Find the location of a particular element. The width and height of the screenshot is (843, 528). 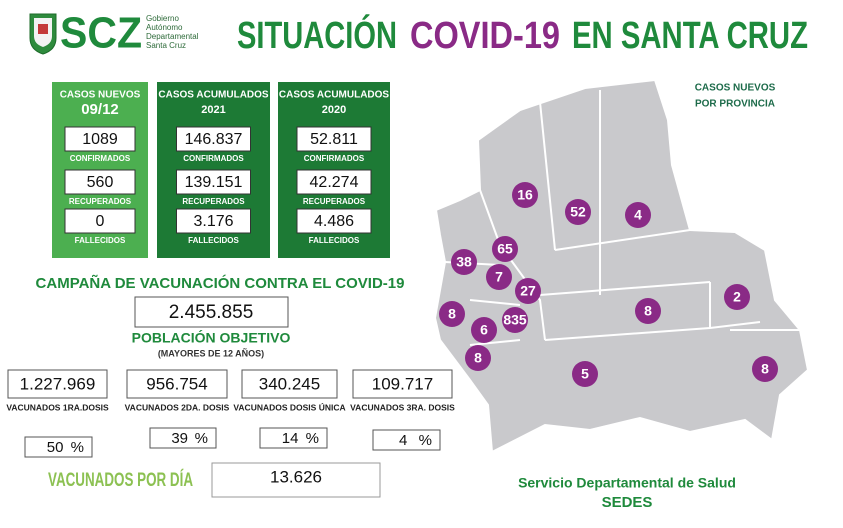

logo-line: Santa Cruz is located at coordinates (166, 45).